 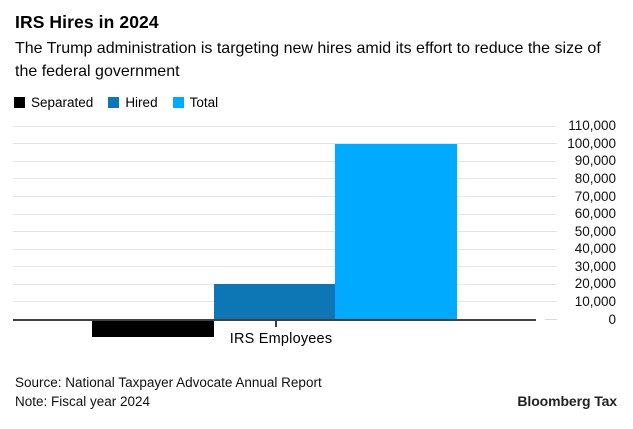 What do you see at coordinates (276, 323) in the screenshot?
I see `x-axis-tick` at bounding box center [276, 323].